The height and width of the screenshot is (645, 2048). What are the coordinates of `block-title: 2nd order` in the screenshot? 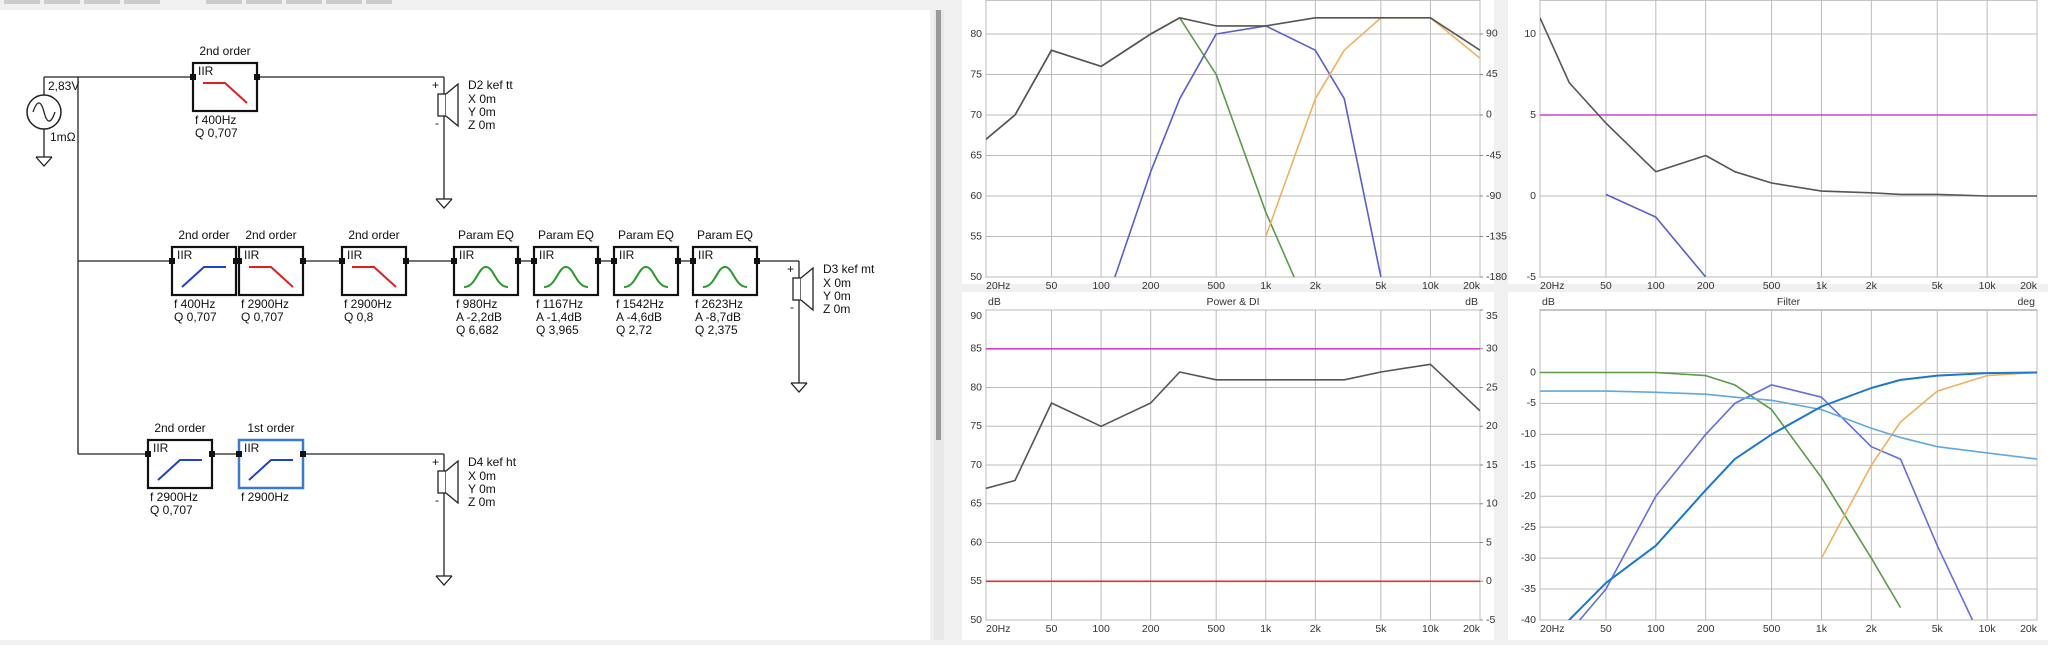 It's located at (179, 428).